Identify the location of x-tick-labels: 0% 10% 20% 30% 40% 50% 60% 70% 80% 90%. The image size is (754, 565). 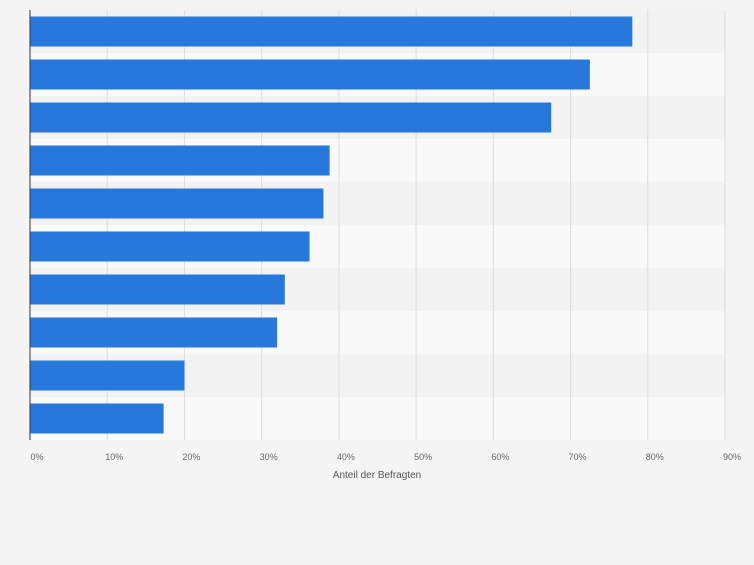
(385, 457).